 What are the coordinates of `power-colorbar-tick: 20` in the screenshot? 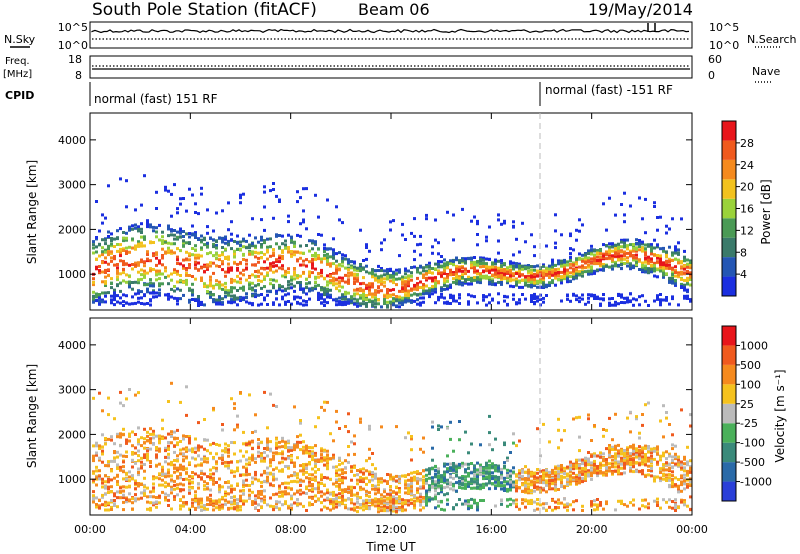 It's located at (747, 187).